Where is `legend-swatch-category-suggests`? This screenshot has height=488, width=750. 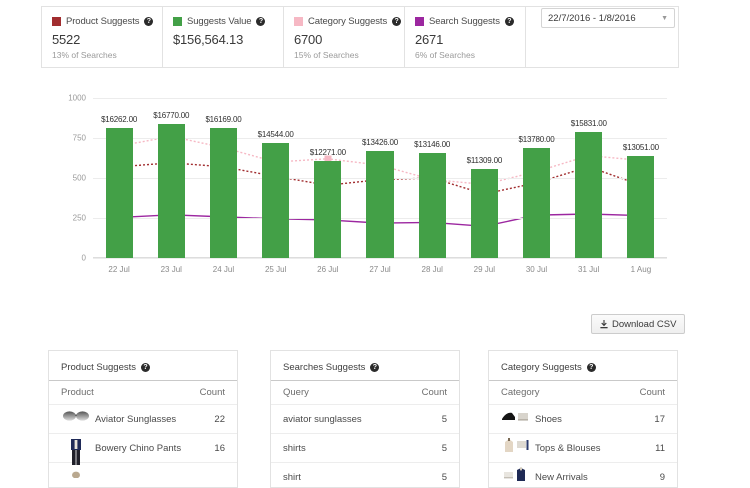 legend-swatch-category-suggests is located at coordinates (298, 21).